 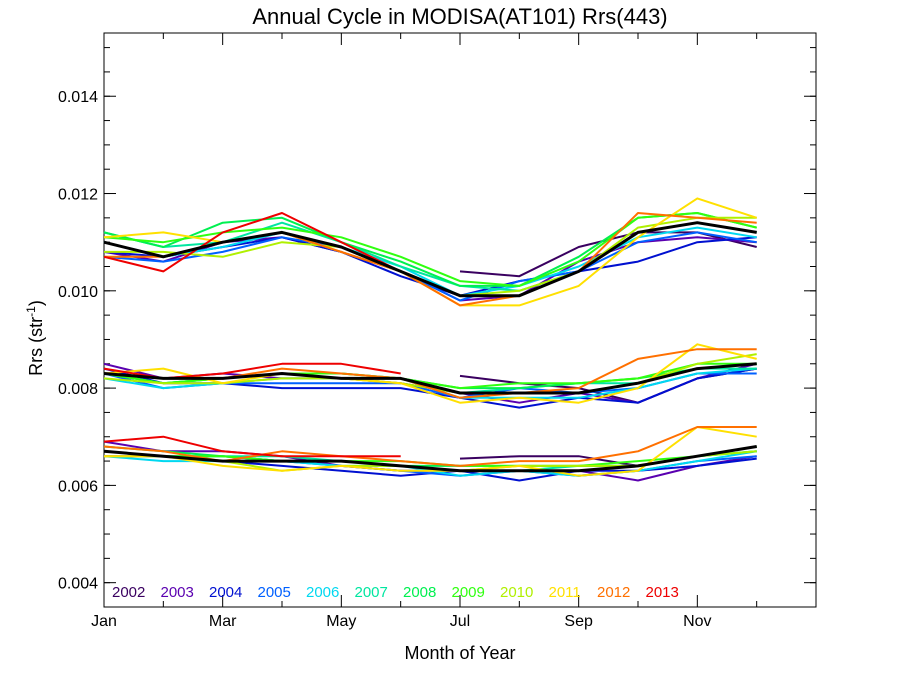 I want to click on legend-entry-2006: 2006, so click(x=322, y=592).